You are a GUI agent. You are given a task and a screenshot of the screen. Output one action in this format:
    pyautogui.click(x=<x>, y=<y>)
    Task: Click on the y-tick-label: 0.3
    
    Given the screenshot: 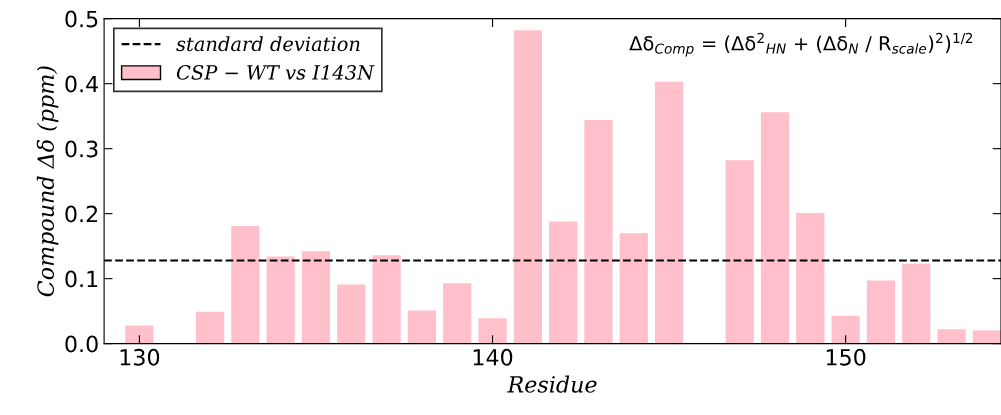 What is the action you would take?
    pyautogui.click(x=81, y=149)
    